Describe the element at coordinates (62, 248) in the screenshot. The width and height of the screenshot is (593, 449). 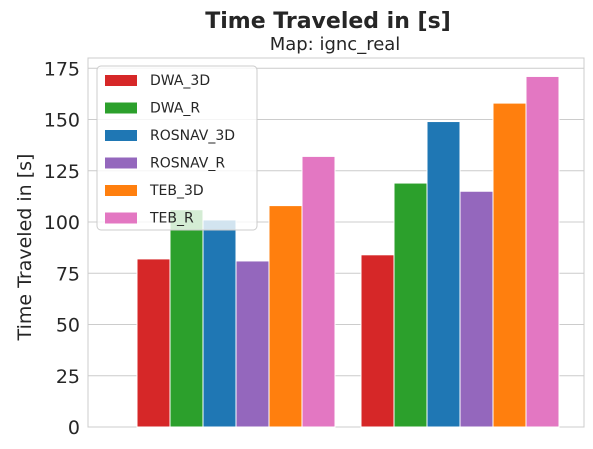
I see `y-tick-labels: 0 25 50 75 100 125 150 175` at that location.